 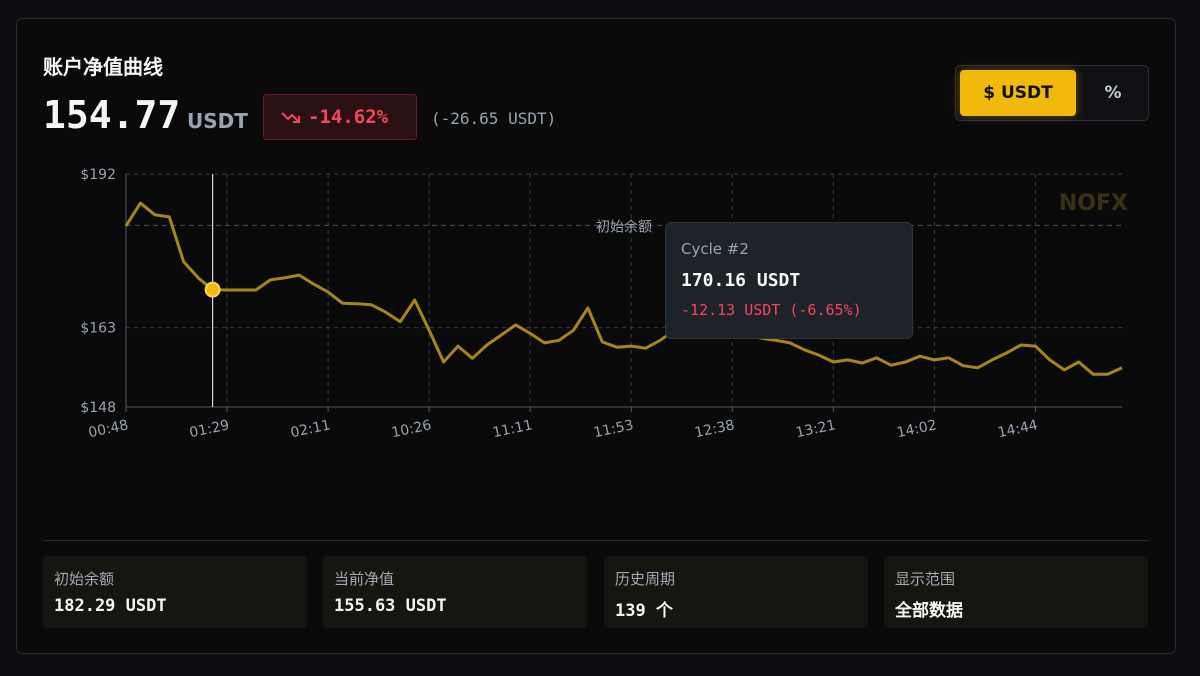 I want to click on x-tick-label: 11:53, so click(x=613, y=429).